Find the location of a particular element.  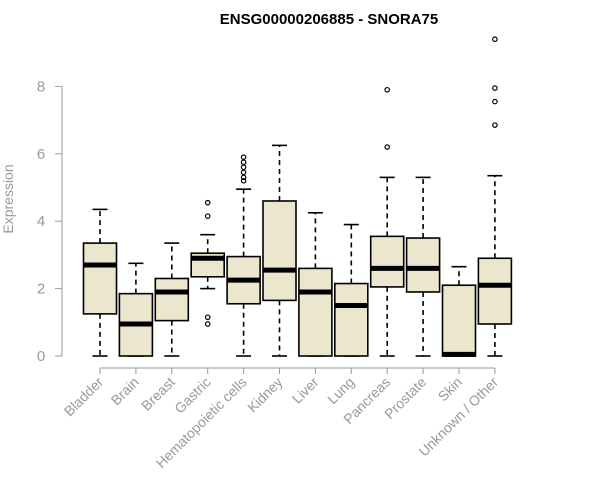

y-tick-label: 6 is located at coordinates (41, 154).